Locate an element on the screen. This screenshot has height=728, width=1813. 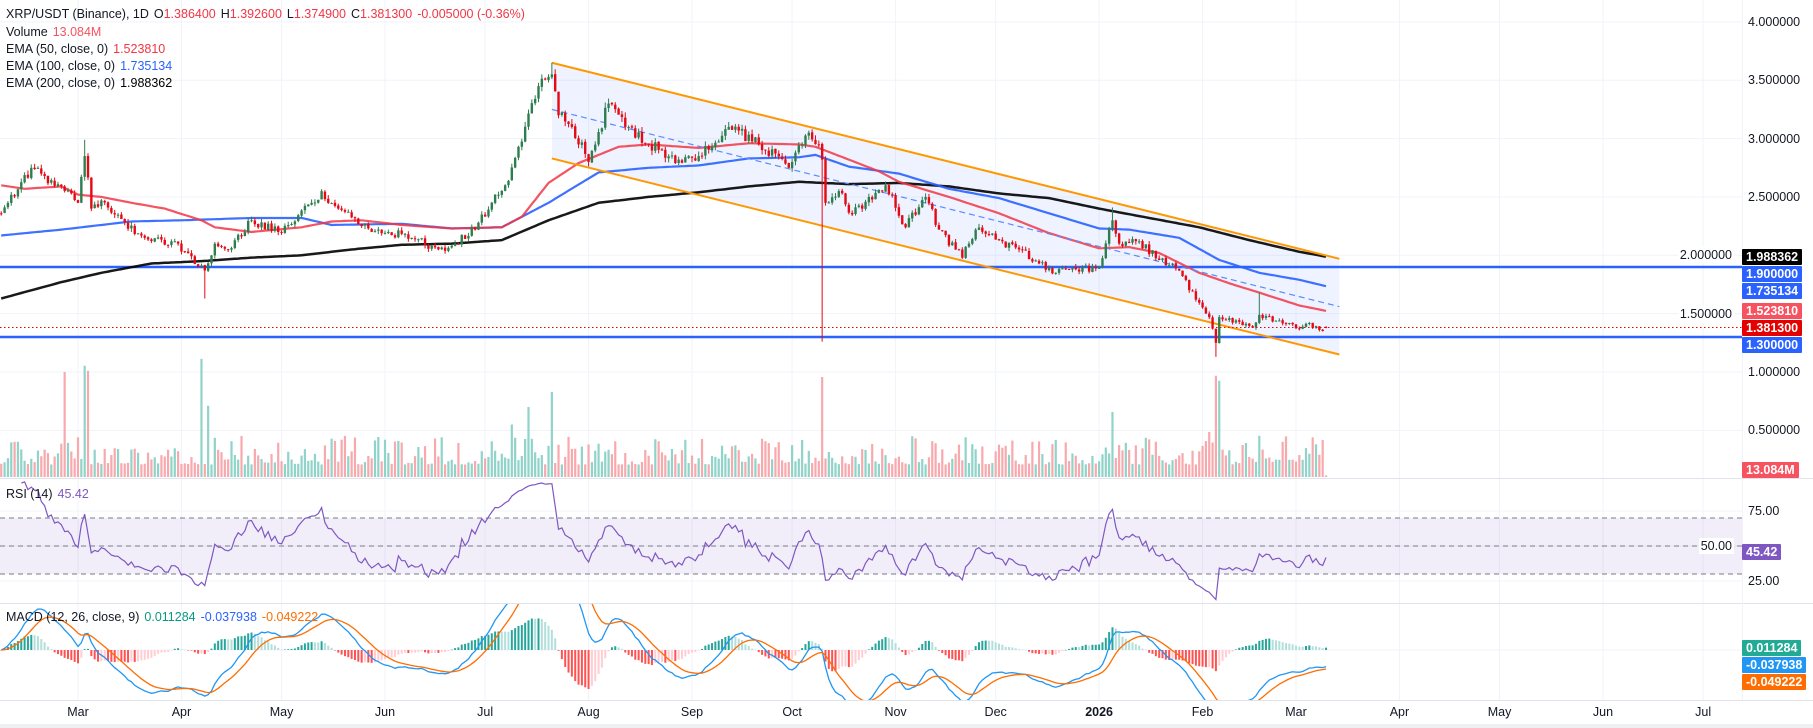
ema100-legend: EMA (100, close, 0) 1.735134 is located at coordinates (91, 66).